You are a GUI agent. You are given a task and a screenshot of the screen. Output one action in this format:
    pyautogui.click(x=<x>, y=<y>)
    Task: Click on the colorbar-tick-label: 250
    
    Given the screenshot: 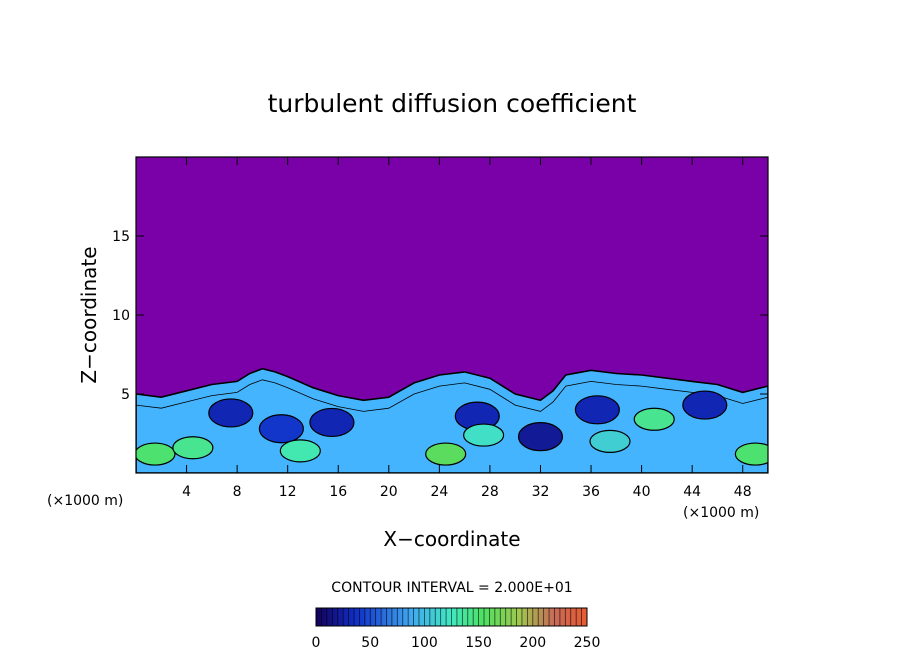 What is the action you would take?
    pyautogui.click(x=587, y=643)
    